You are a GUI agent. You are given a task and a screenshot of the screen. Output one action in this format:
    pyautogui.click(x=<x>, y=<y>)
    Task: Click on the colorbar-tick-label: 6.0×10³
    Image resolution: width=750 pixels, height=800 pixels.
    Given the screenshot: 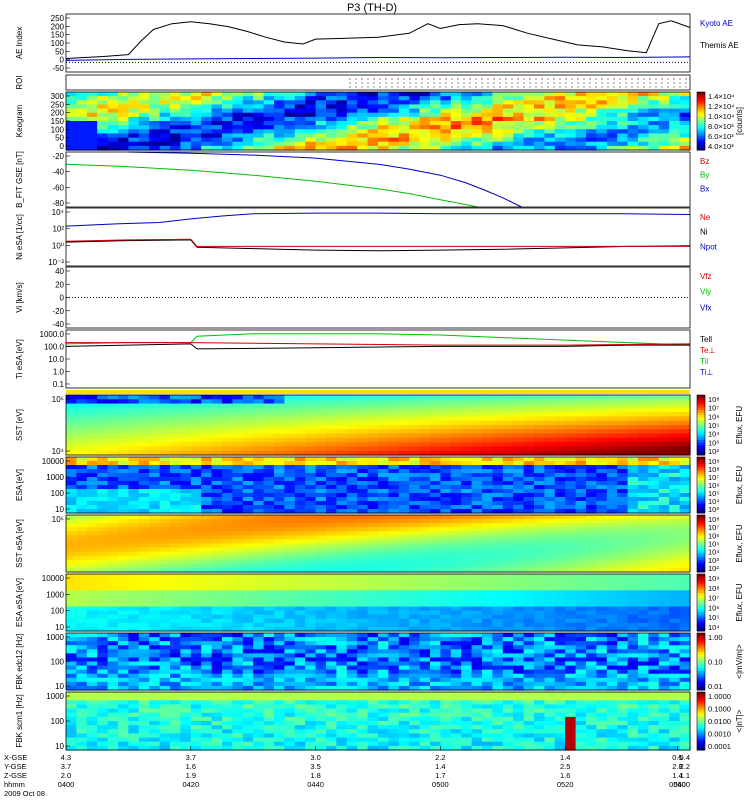 What is the action you would take?
    pyautogui.click(x=721, y=136)
    